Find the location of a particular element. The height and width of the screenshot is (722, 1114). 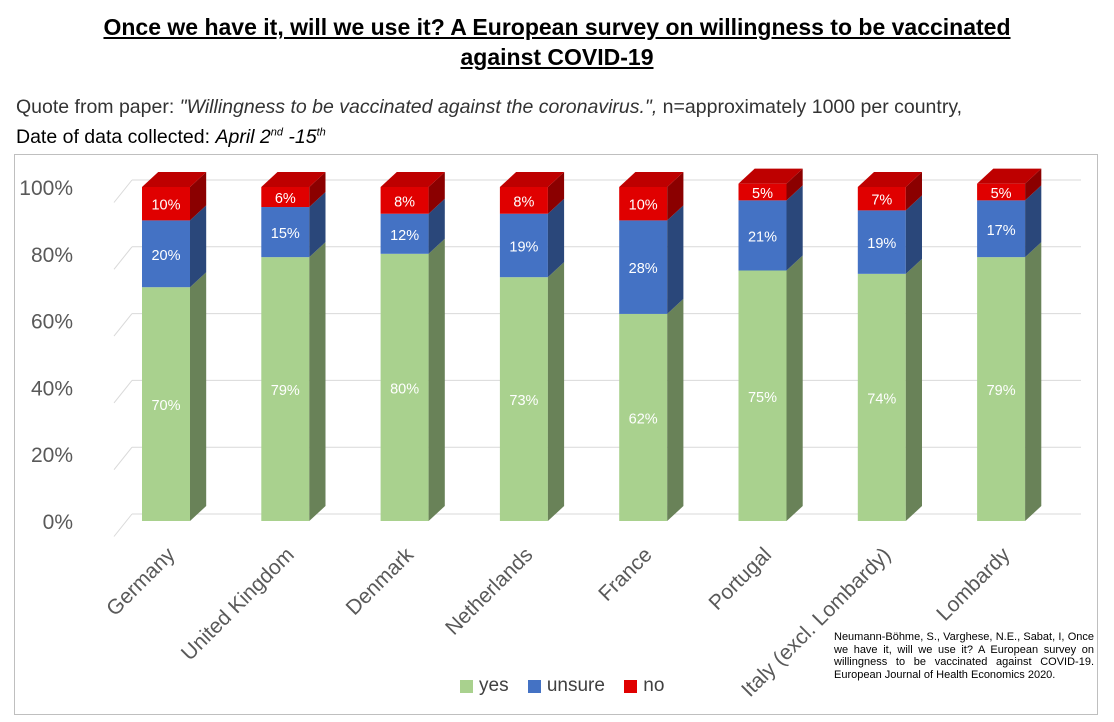

data-label-no: 10% is located at coordinates (165, 206).